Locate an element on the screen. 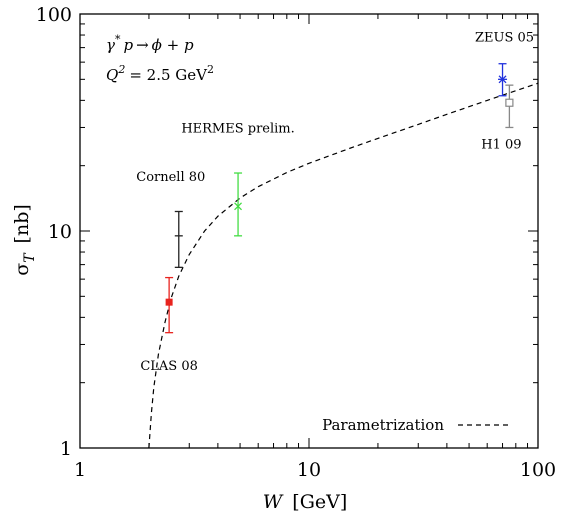 The image size is (574, 527). legend: Parametrization is located at coordinates (415, 425).